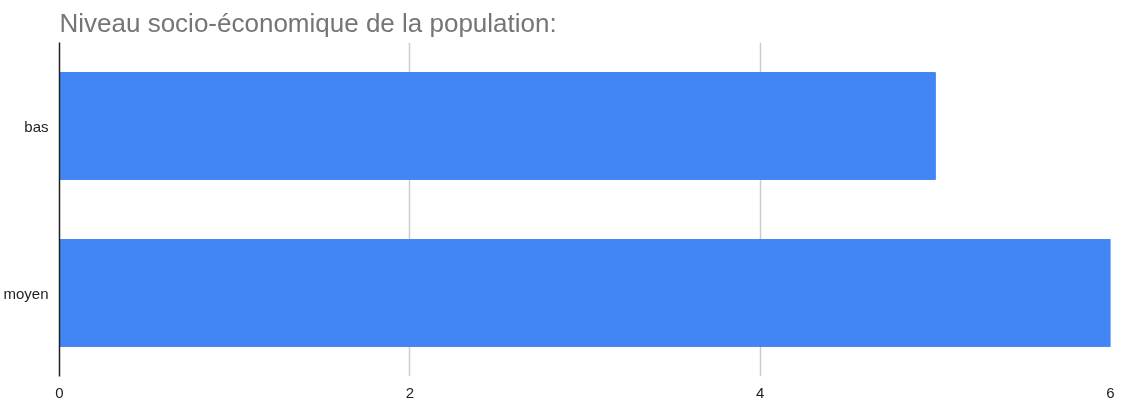 The width and height of the screenshot is (1142, 408). What do you see at coordinates (308, 22) in the screenshot?
I see `chart-title: Niveau socio-économique de la population:` at bounding box center [308, 22].